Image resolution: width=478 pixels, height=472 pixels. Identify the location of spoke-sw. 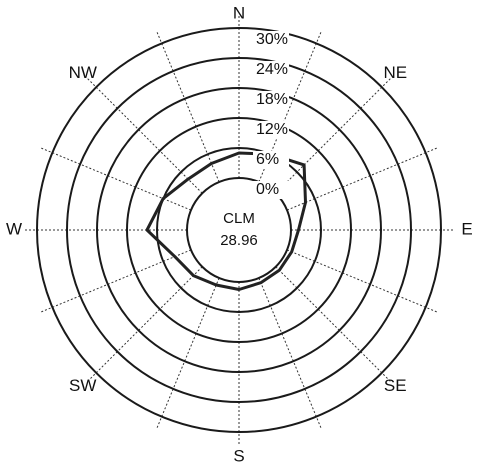
(145, 324).